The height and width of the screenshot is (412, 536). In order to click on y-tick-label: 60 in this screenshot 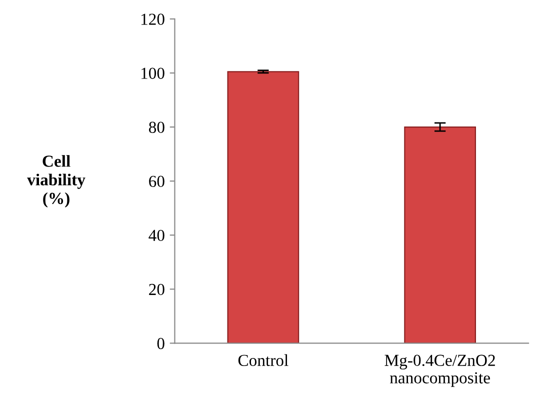, I will do `click(156, 182)`.